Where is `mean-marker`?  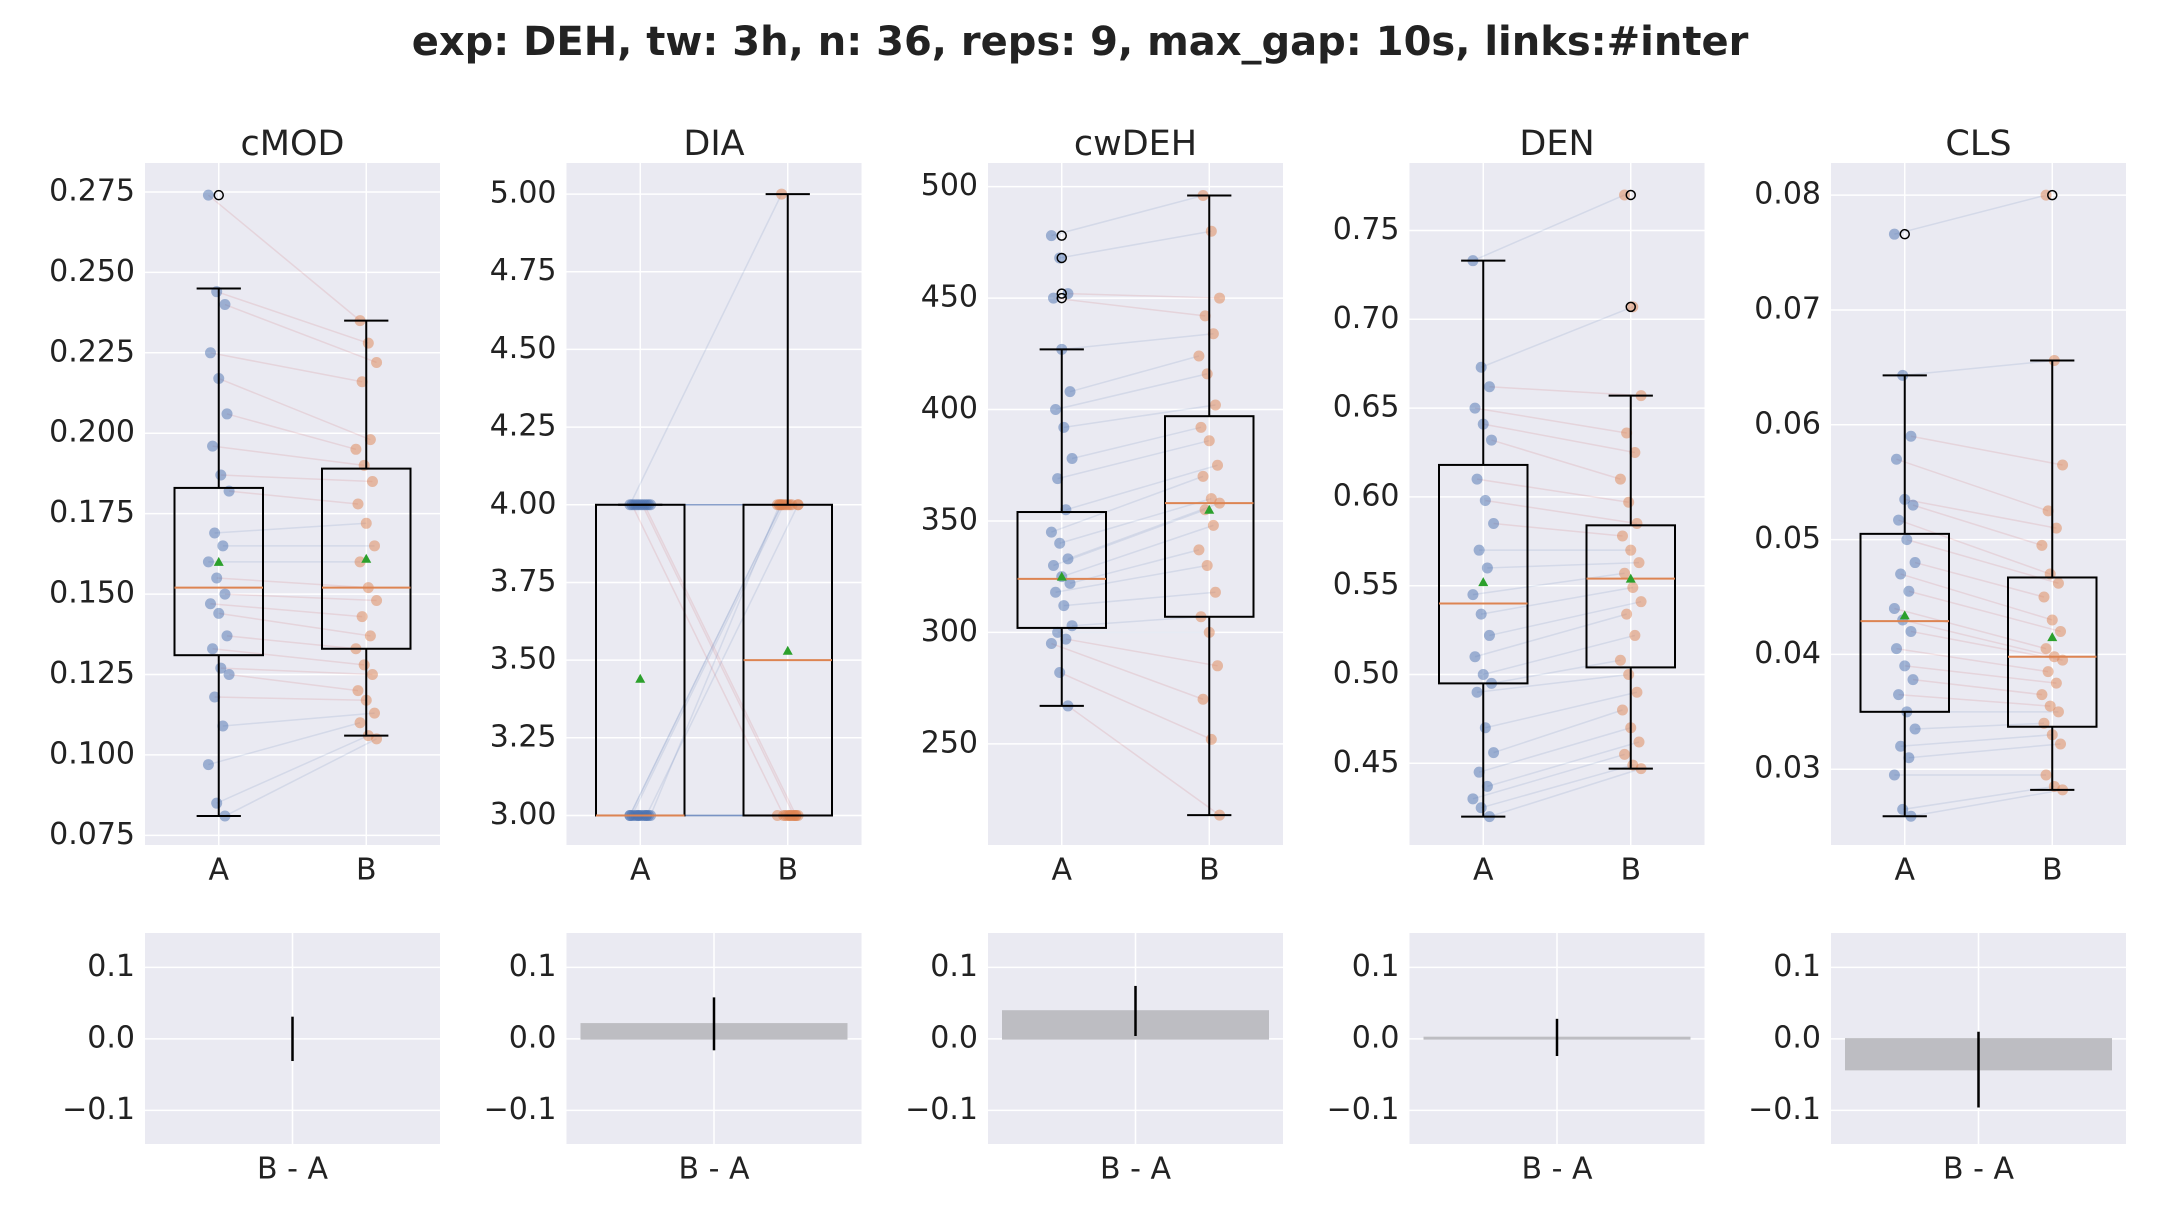
mean-marker is located at coordinates (366, 558).